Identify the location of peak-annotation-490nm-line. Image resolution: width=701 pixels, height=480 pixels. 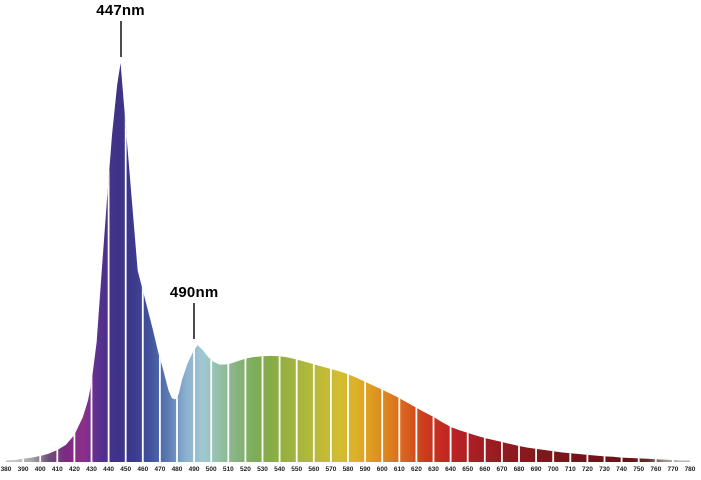
(194, 321).